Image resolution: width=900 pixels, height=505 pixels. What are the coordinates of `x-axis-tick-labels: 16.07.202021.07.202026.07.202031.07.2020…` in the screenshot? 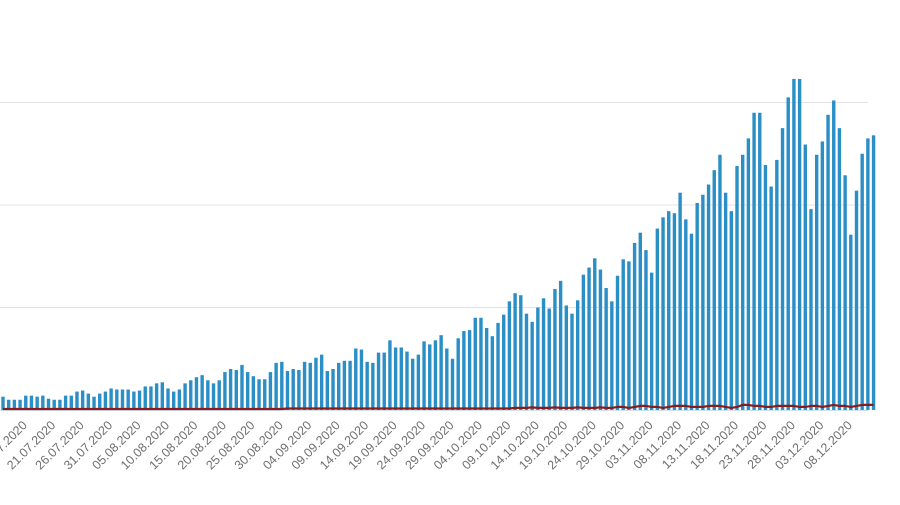 It's located at (427, 445).